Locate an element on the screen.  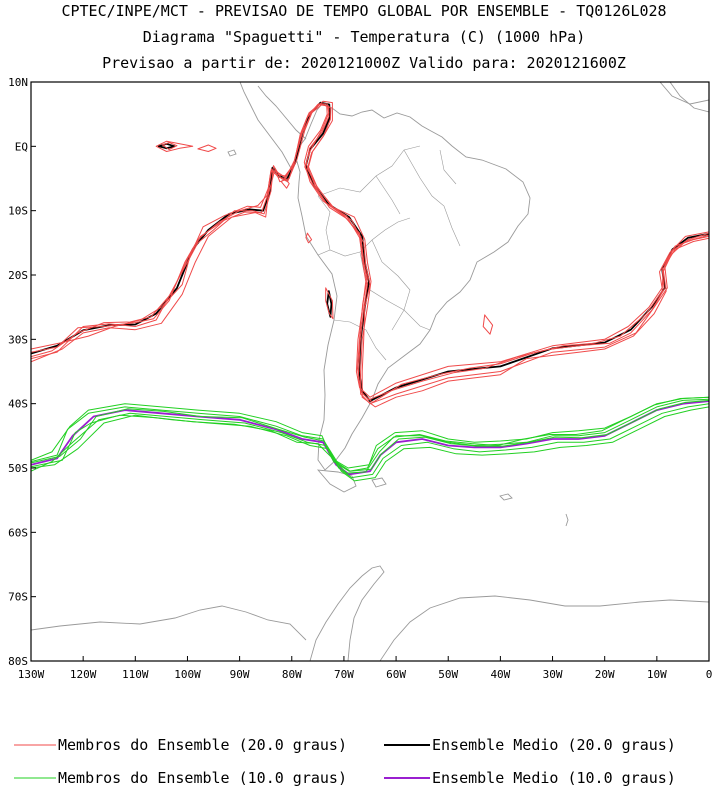
y-tick-label: 10N is located at coordinates (18, 82).